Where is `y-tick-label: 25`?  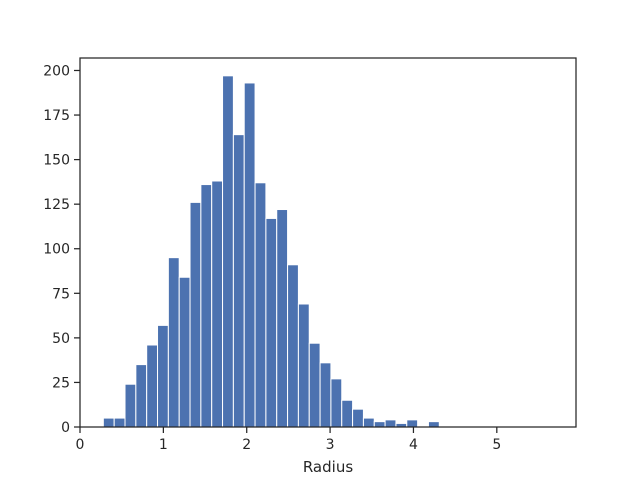 y-tick-label: 25 is located at coordinates (61, 383).